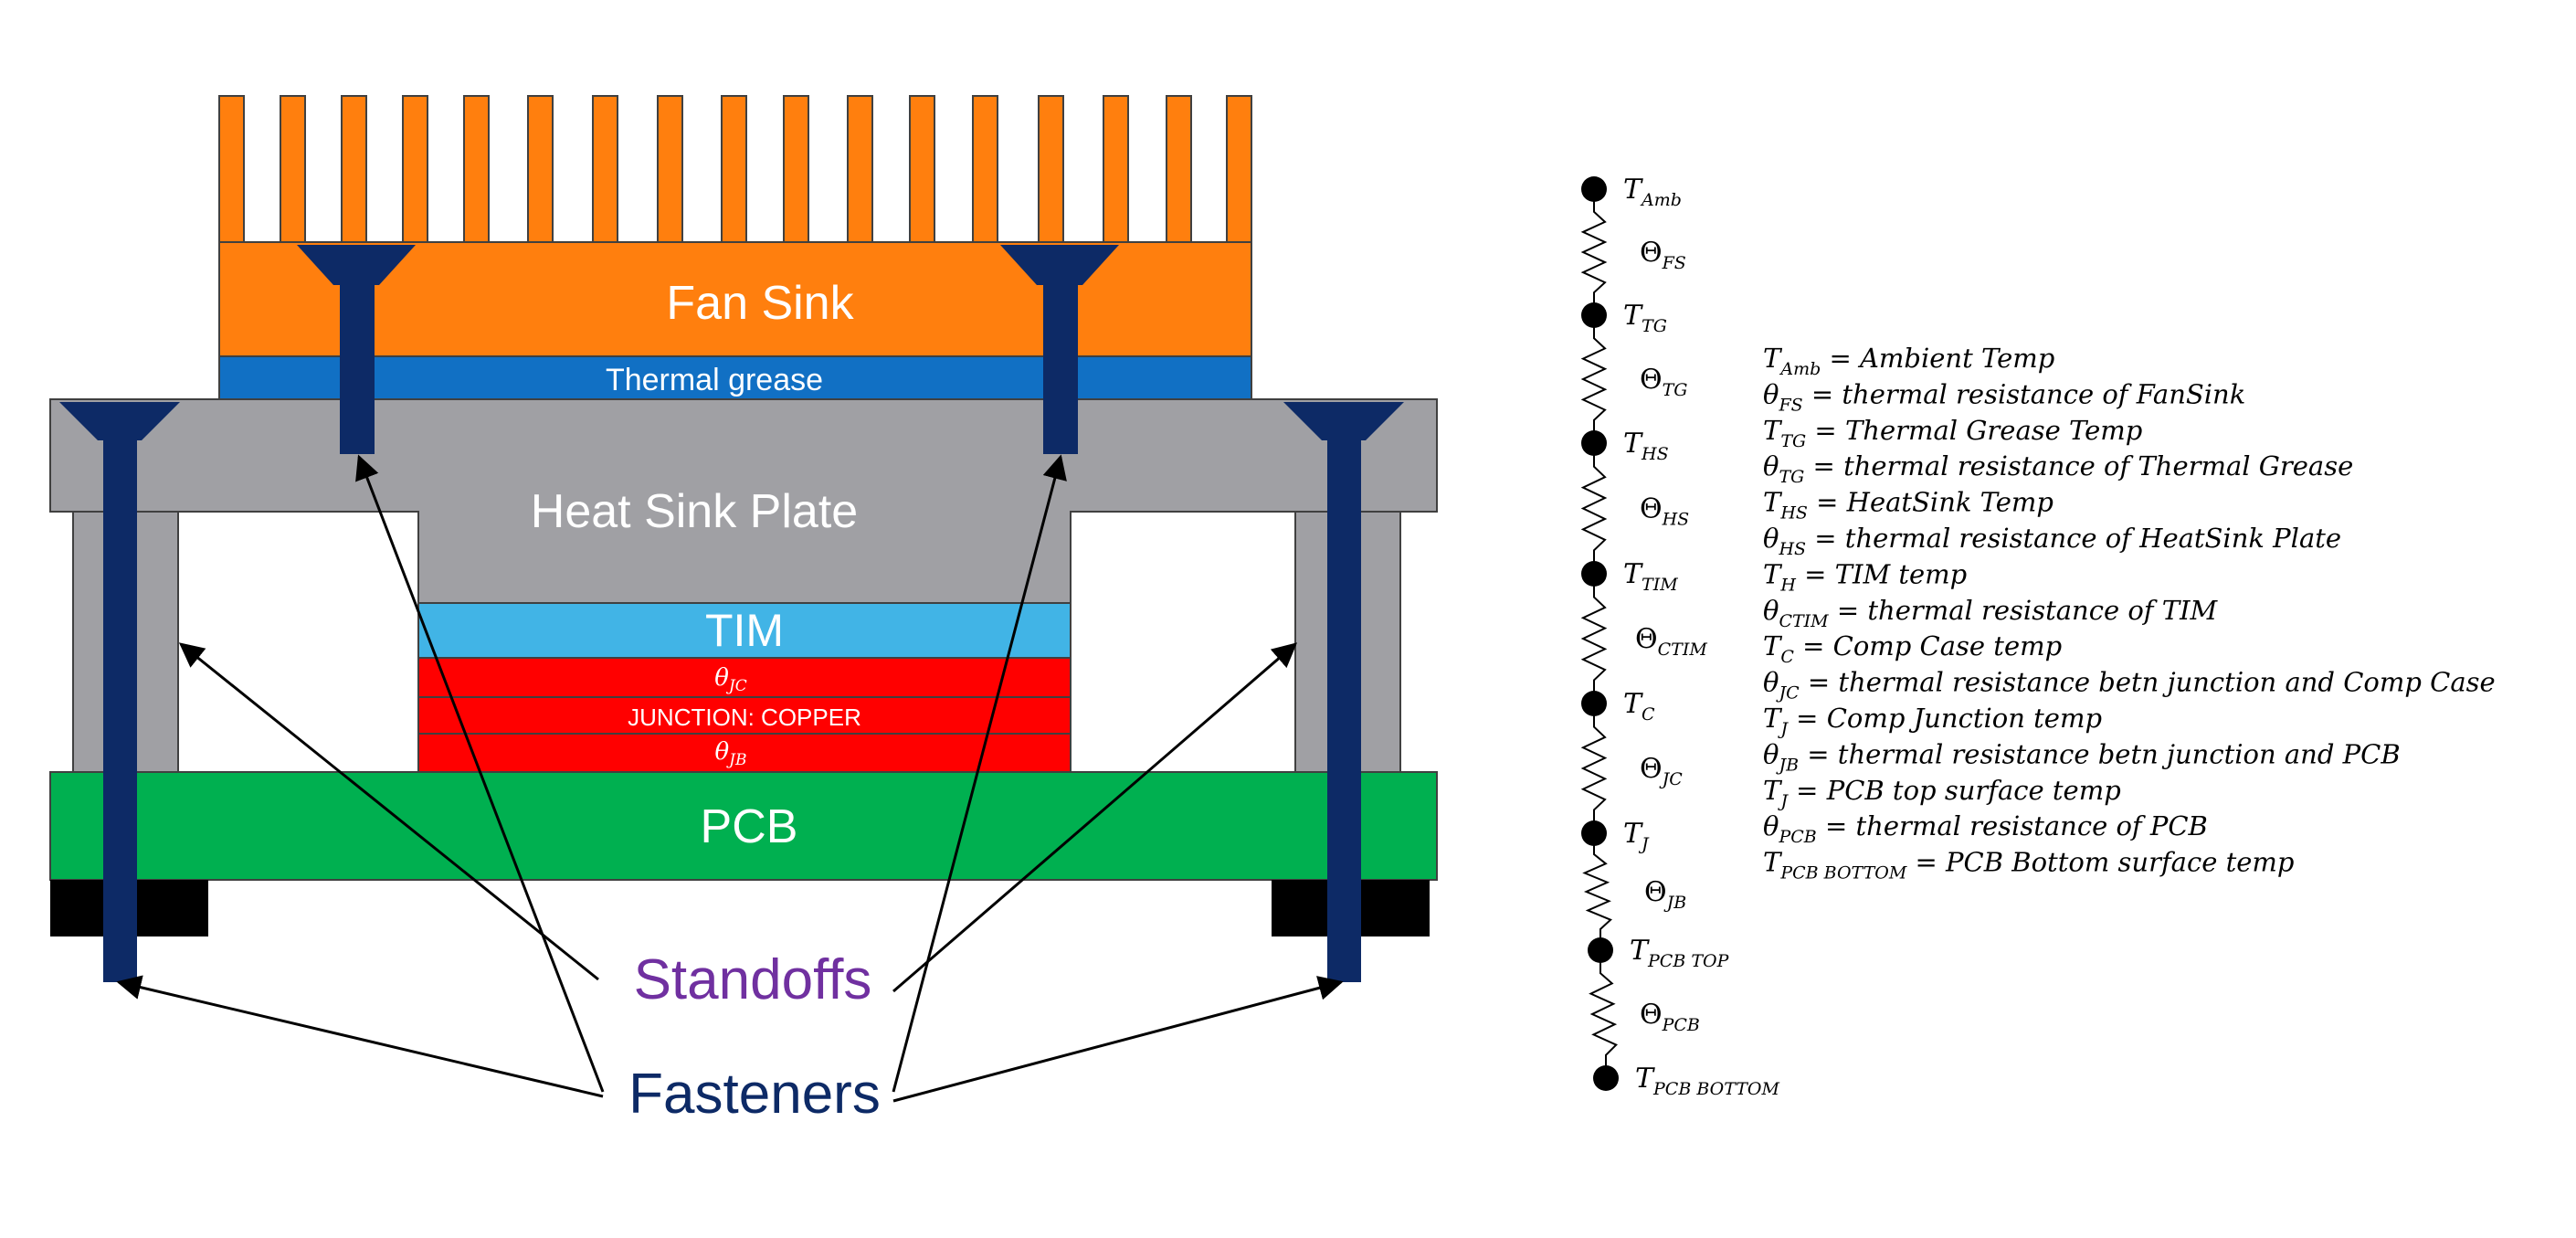  Describe the element at coordinates (1942, 793) in the screenshot. I see `legend-row-13: TJ = PCB top surface temp` at that location.